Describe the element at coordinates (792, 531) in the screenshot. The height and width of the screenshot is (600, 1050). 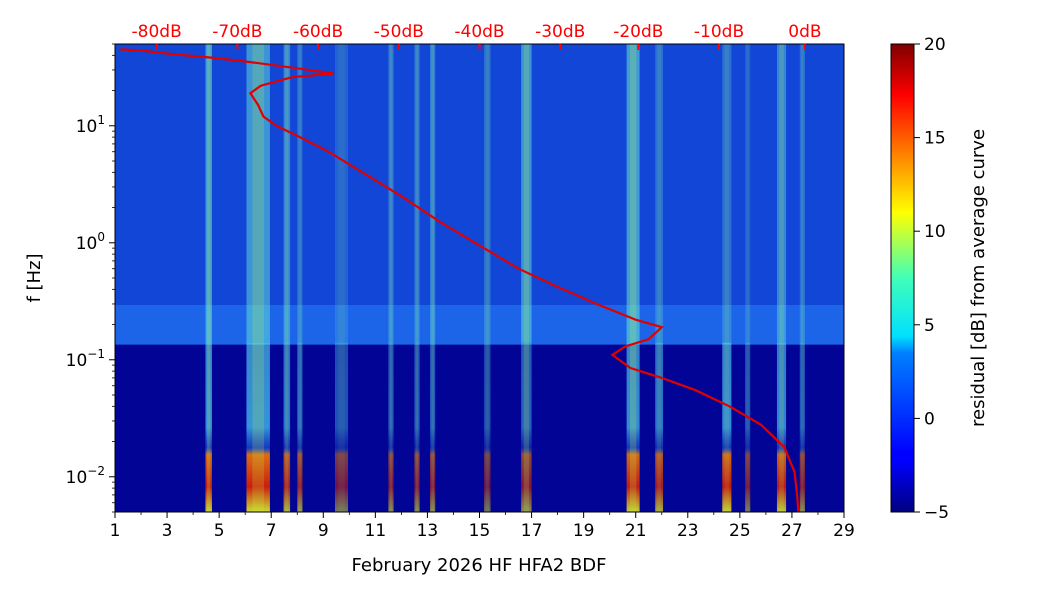
I see `x-tick-label-27: 27` at that location.